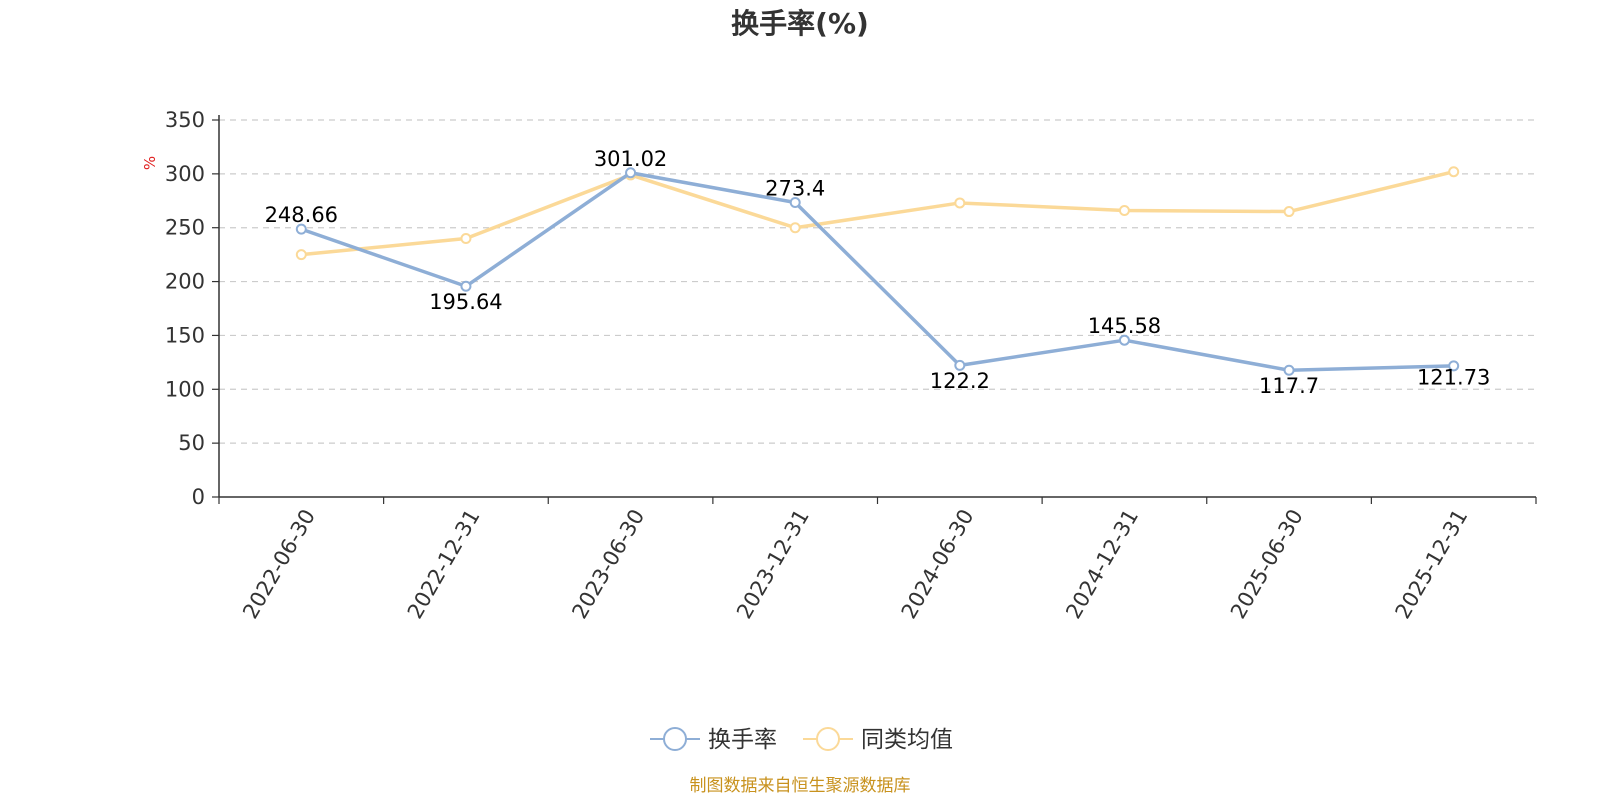 The image size is (1600, 800). Describe the element at coordinates (279, 564) in the screenshot. I see `x-tick-label: 2022-06-30` at that location.